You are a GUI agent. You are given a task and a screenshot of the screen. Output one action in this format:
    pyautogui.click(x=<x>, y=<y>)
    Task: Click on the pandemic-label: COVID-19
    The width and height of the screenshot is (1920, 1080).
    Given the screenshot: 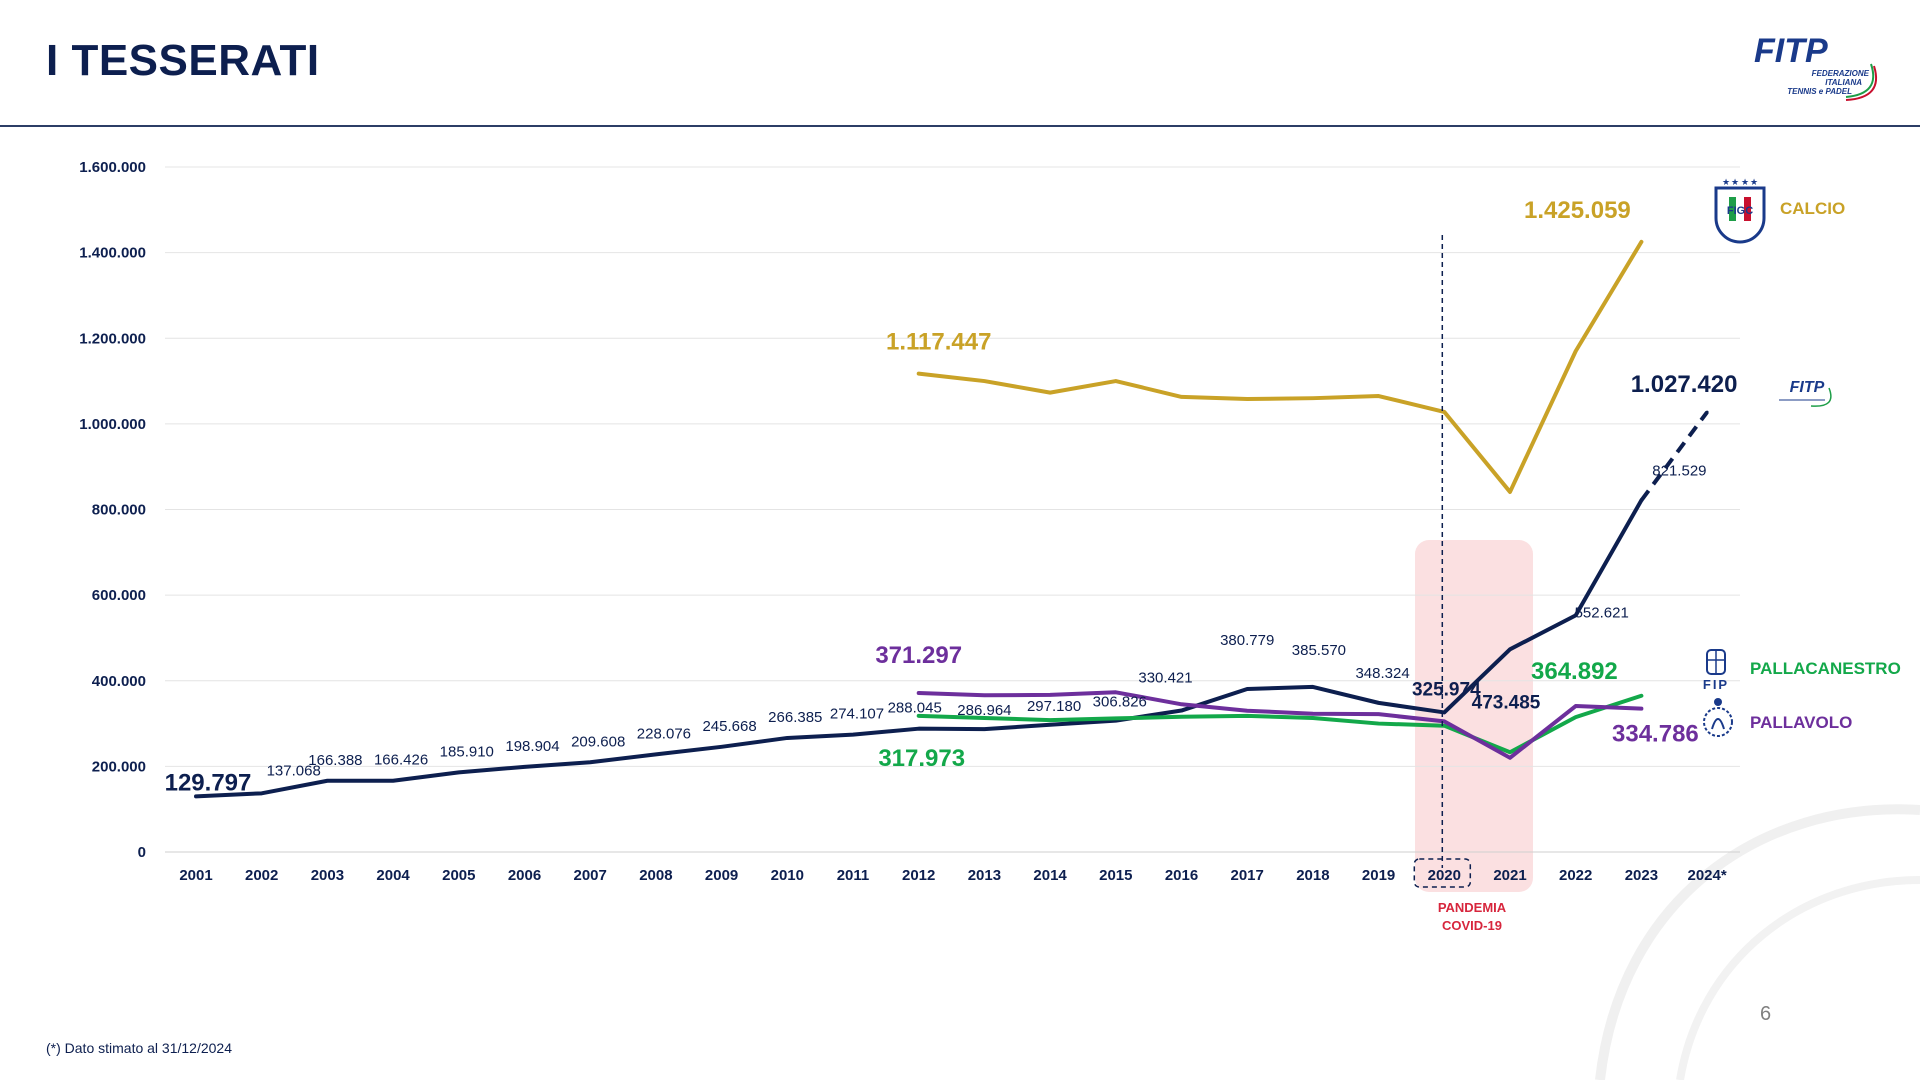 What is the action you would take?
    pyautogui.click(x=1472, y=925)
    